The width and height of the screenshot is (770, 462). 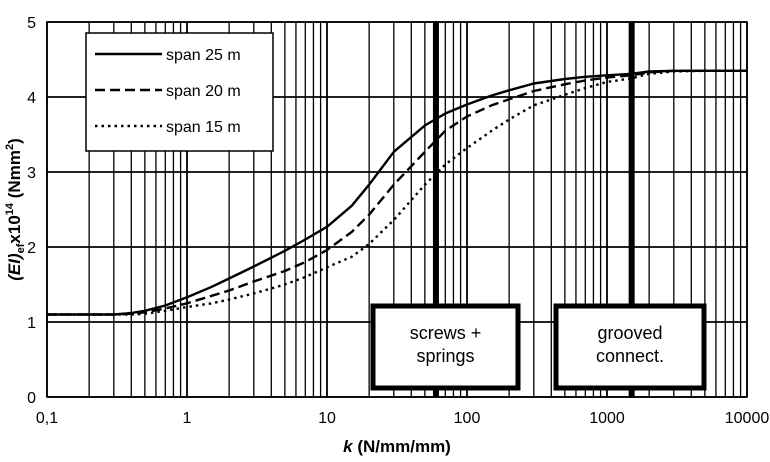 I want to click on y-tick-label: 2, so click(x=31, y=248).